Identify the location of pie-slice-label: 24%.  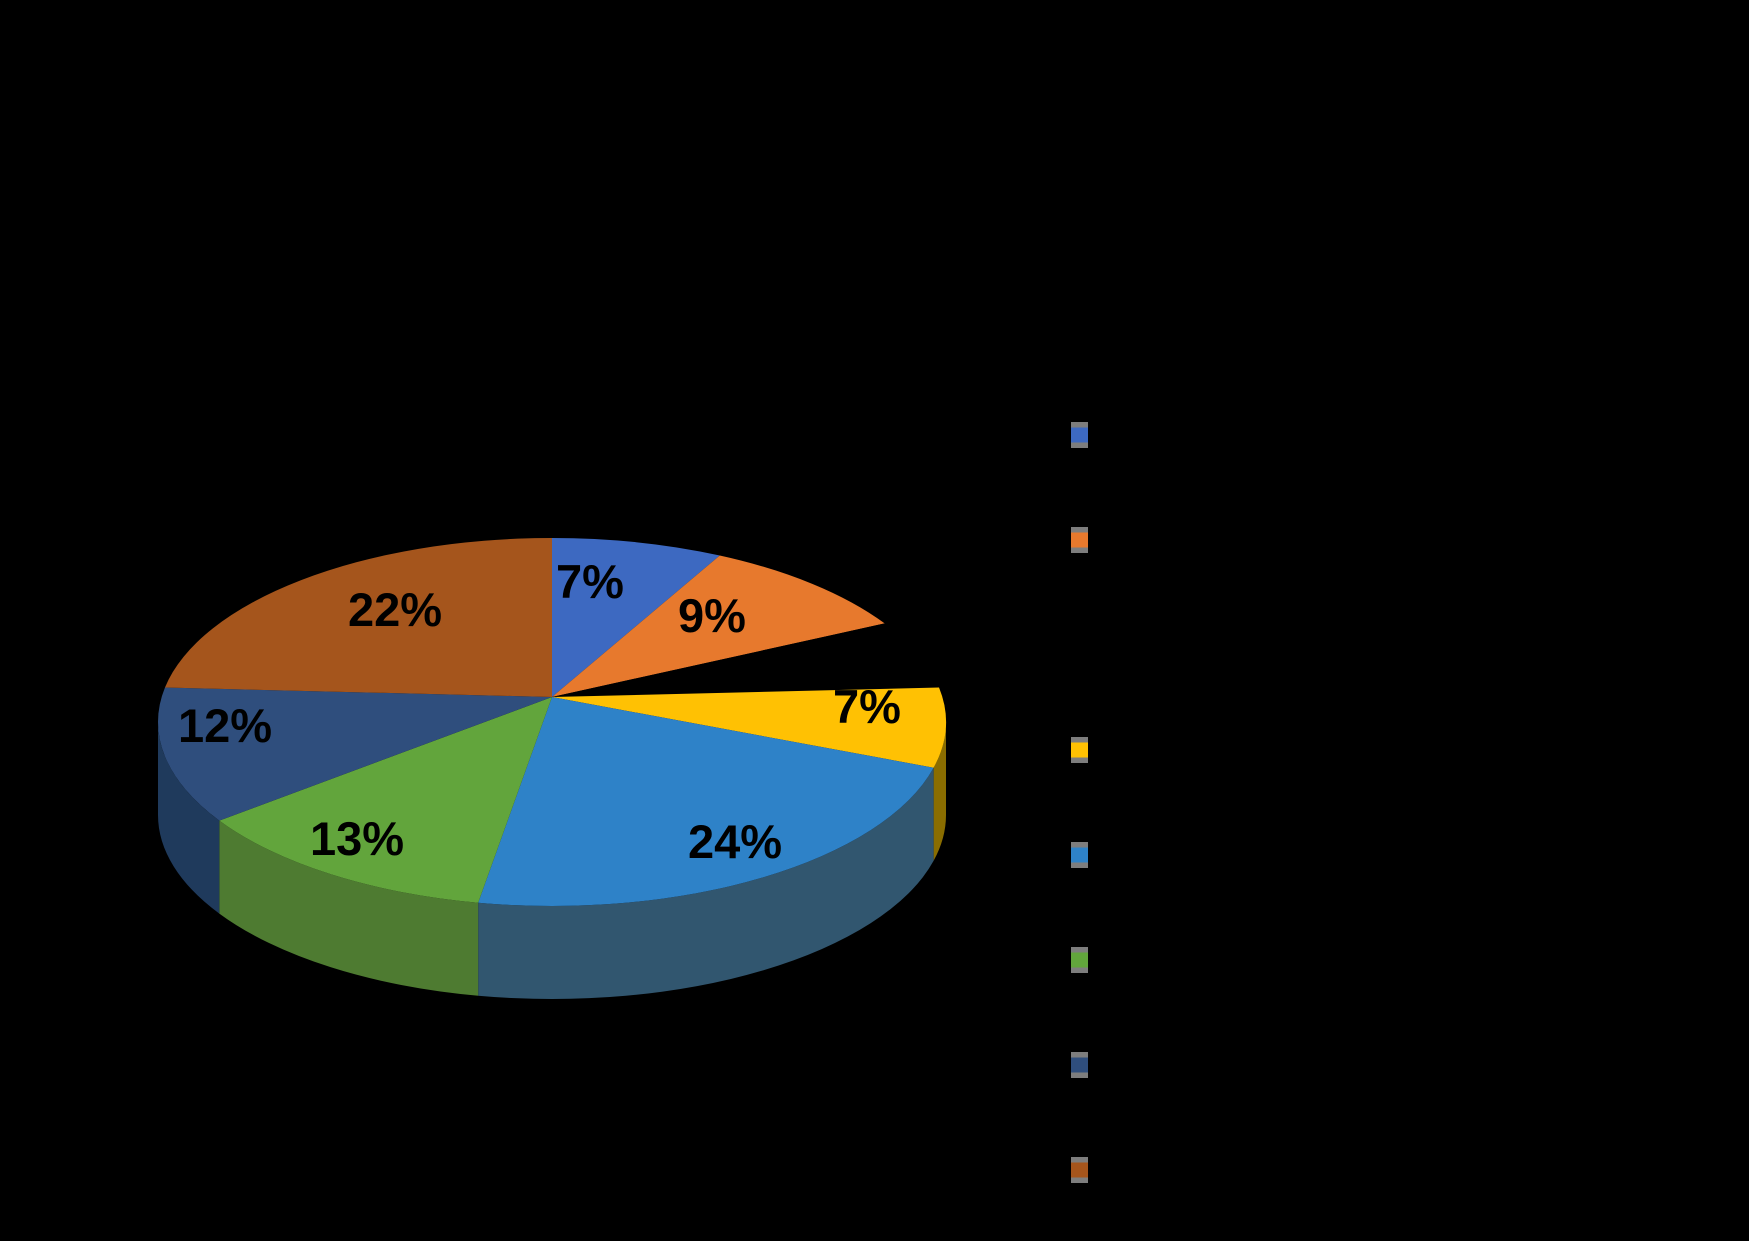
(735, 841).